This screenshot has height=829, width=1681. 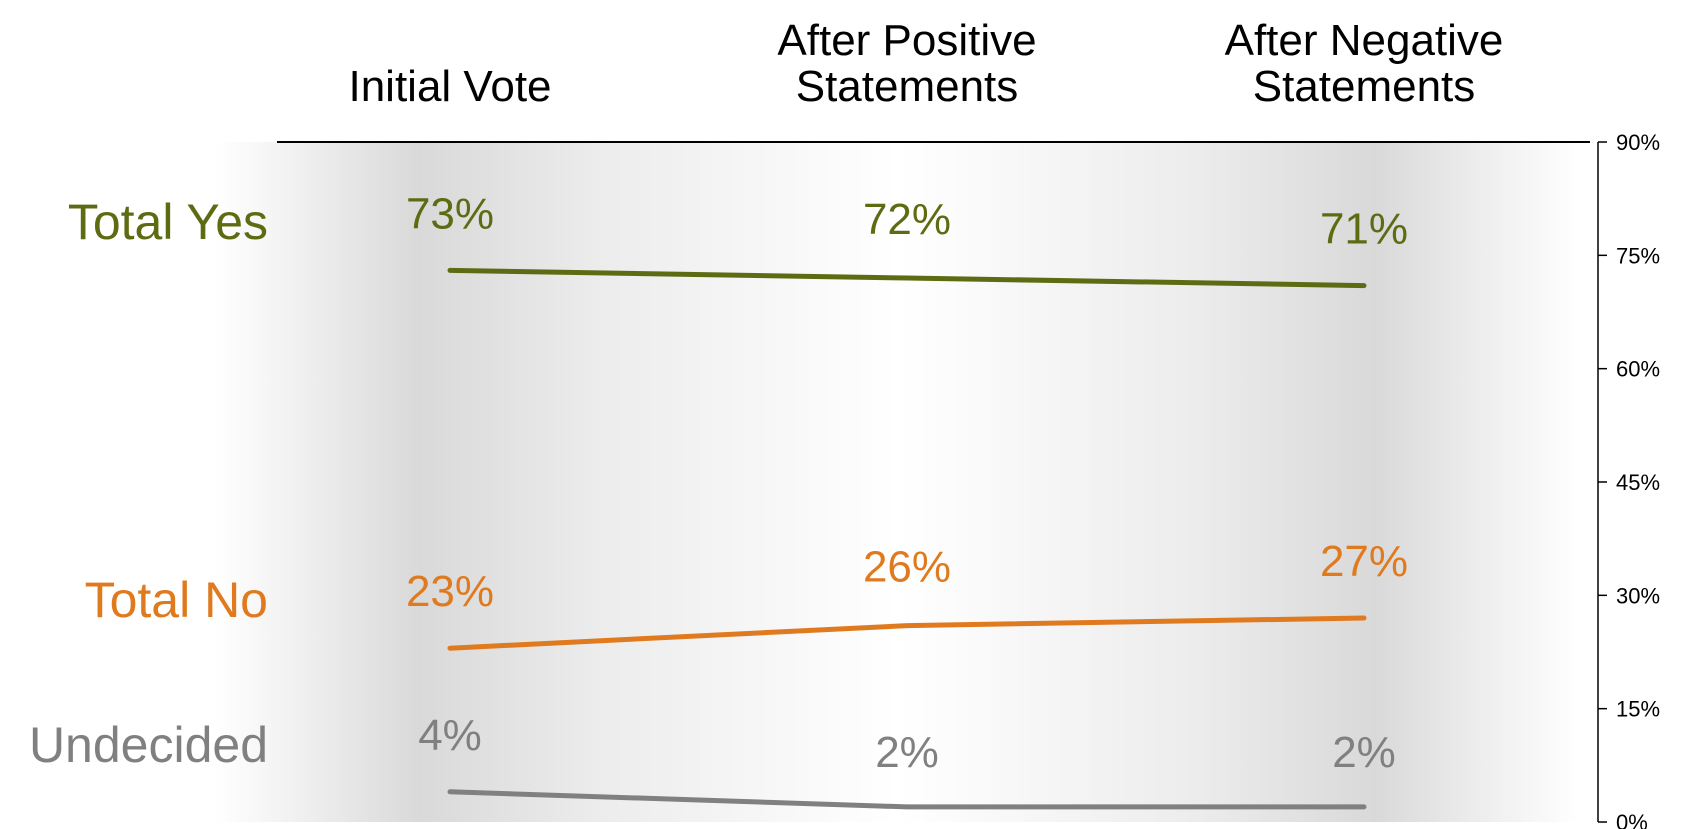 What do you see at coordinates (450, 735) in the screenshot?
I see `data-label: 4%` at bounding box center [450, 735].